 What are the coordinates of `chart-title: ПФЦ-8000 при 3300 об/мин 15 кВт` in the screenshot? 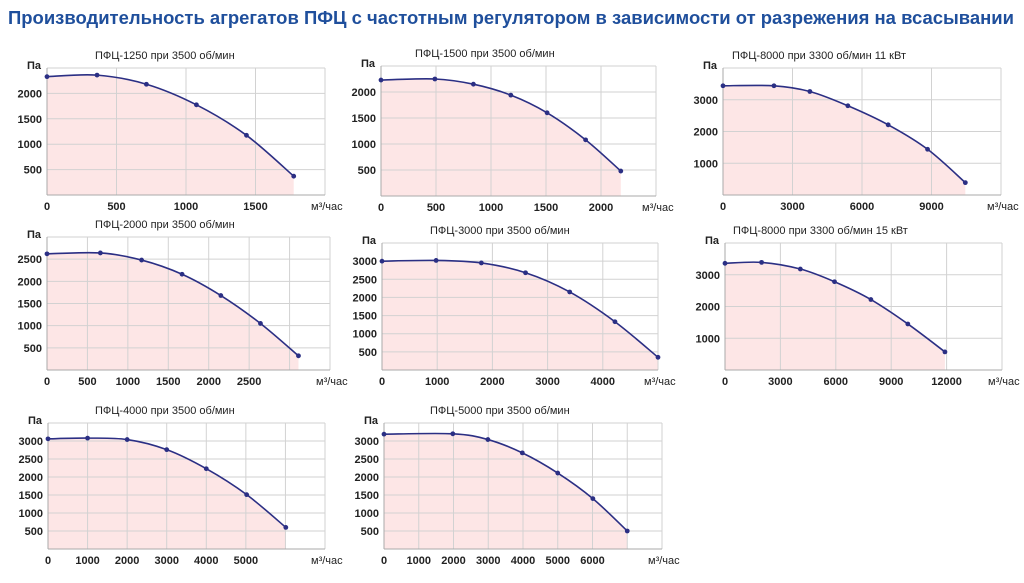 It's located at (820, 231).